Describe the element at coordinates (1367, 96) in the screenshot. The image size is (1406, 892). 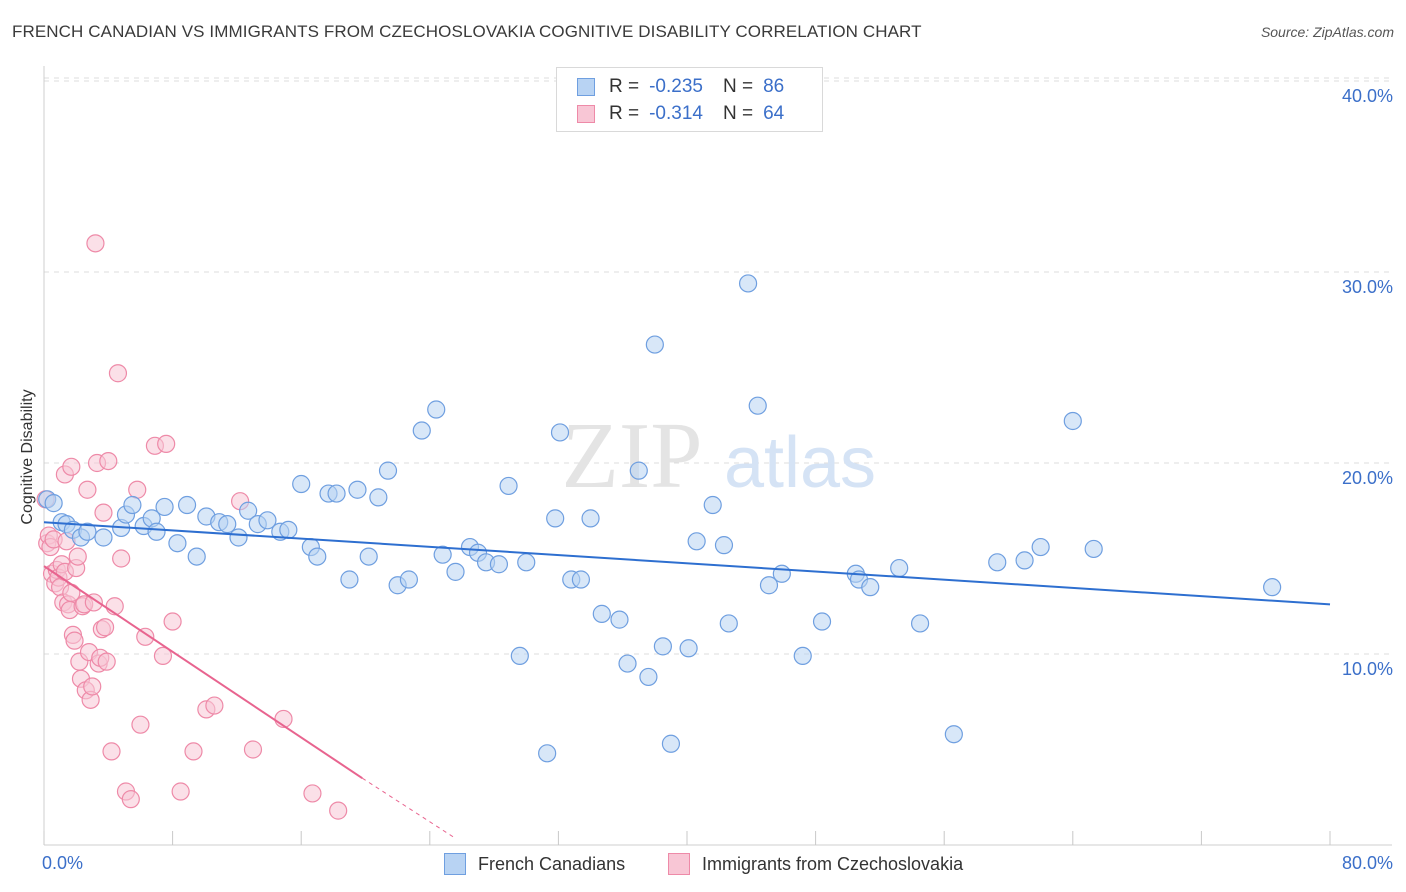
I see `y-tick-label: 40.0%` at that location.